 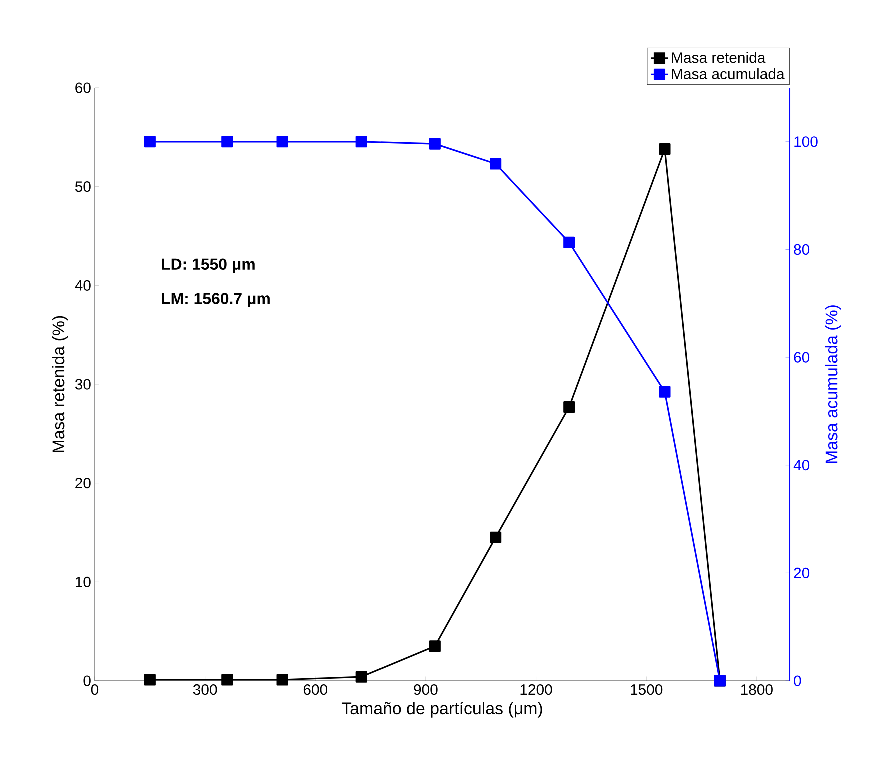 I want to click on y2-tick-label: 0, so click(x=798, y=681).